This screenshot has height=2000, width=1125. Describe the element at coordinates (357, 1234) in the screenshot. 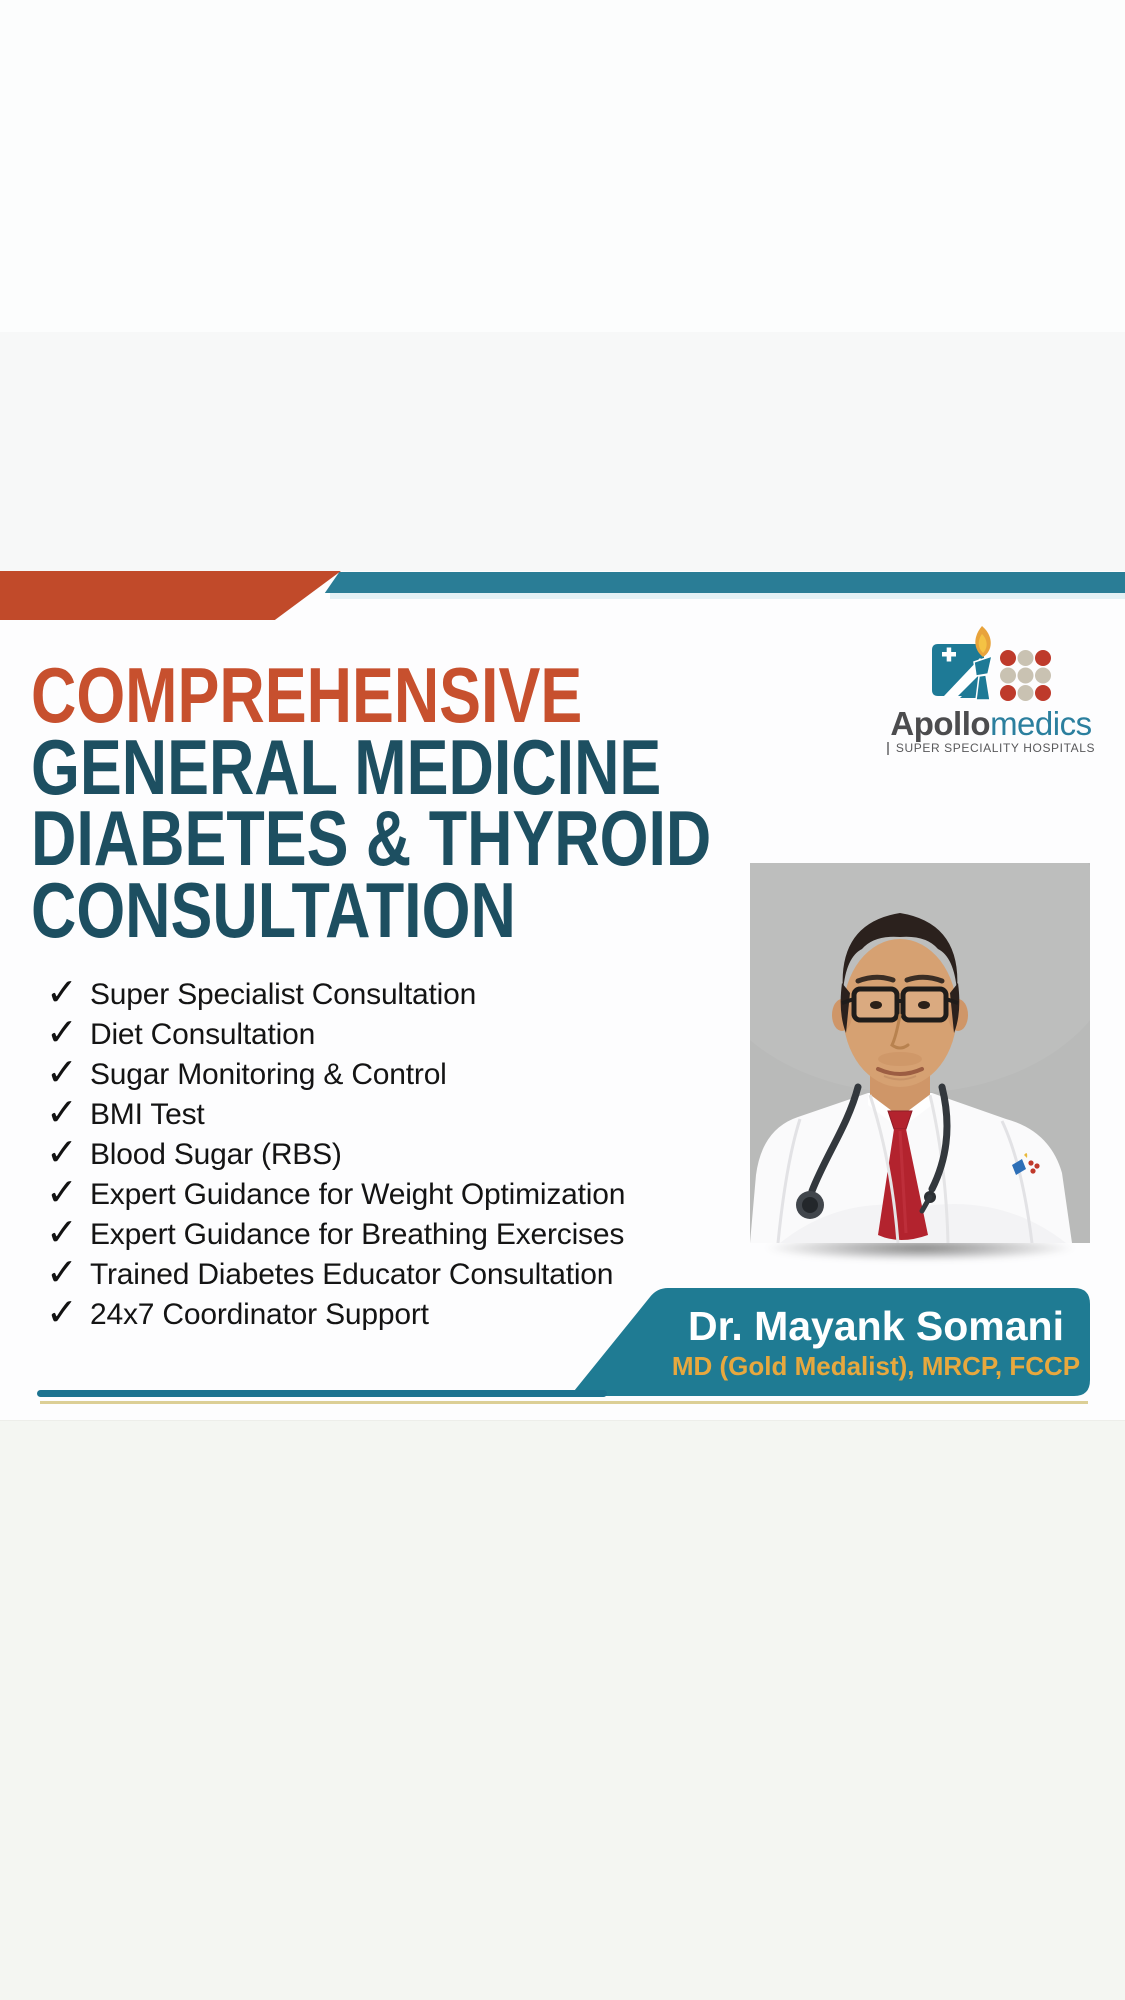

I see `checklist-item-label: Expert Guidance for Breathing Exercises` at that location.